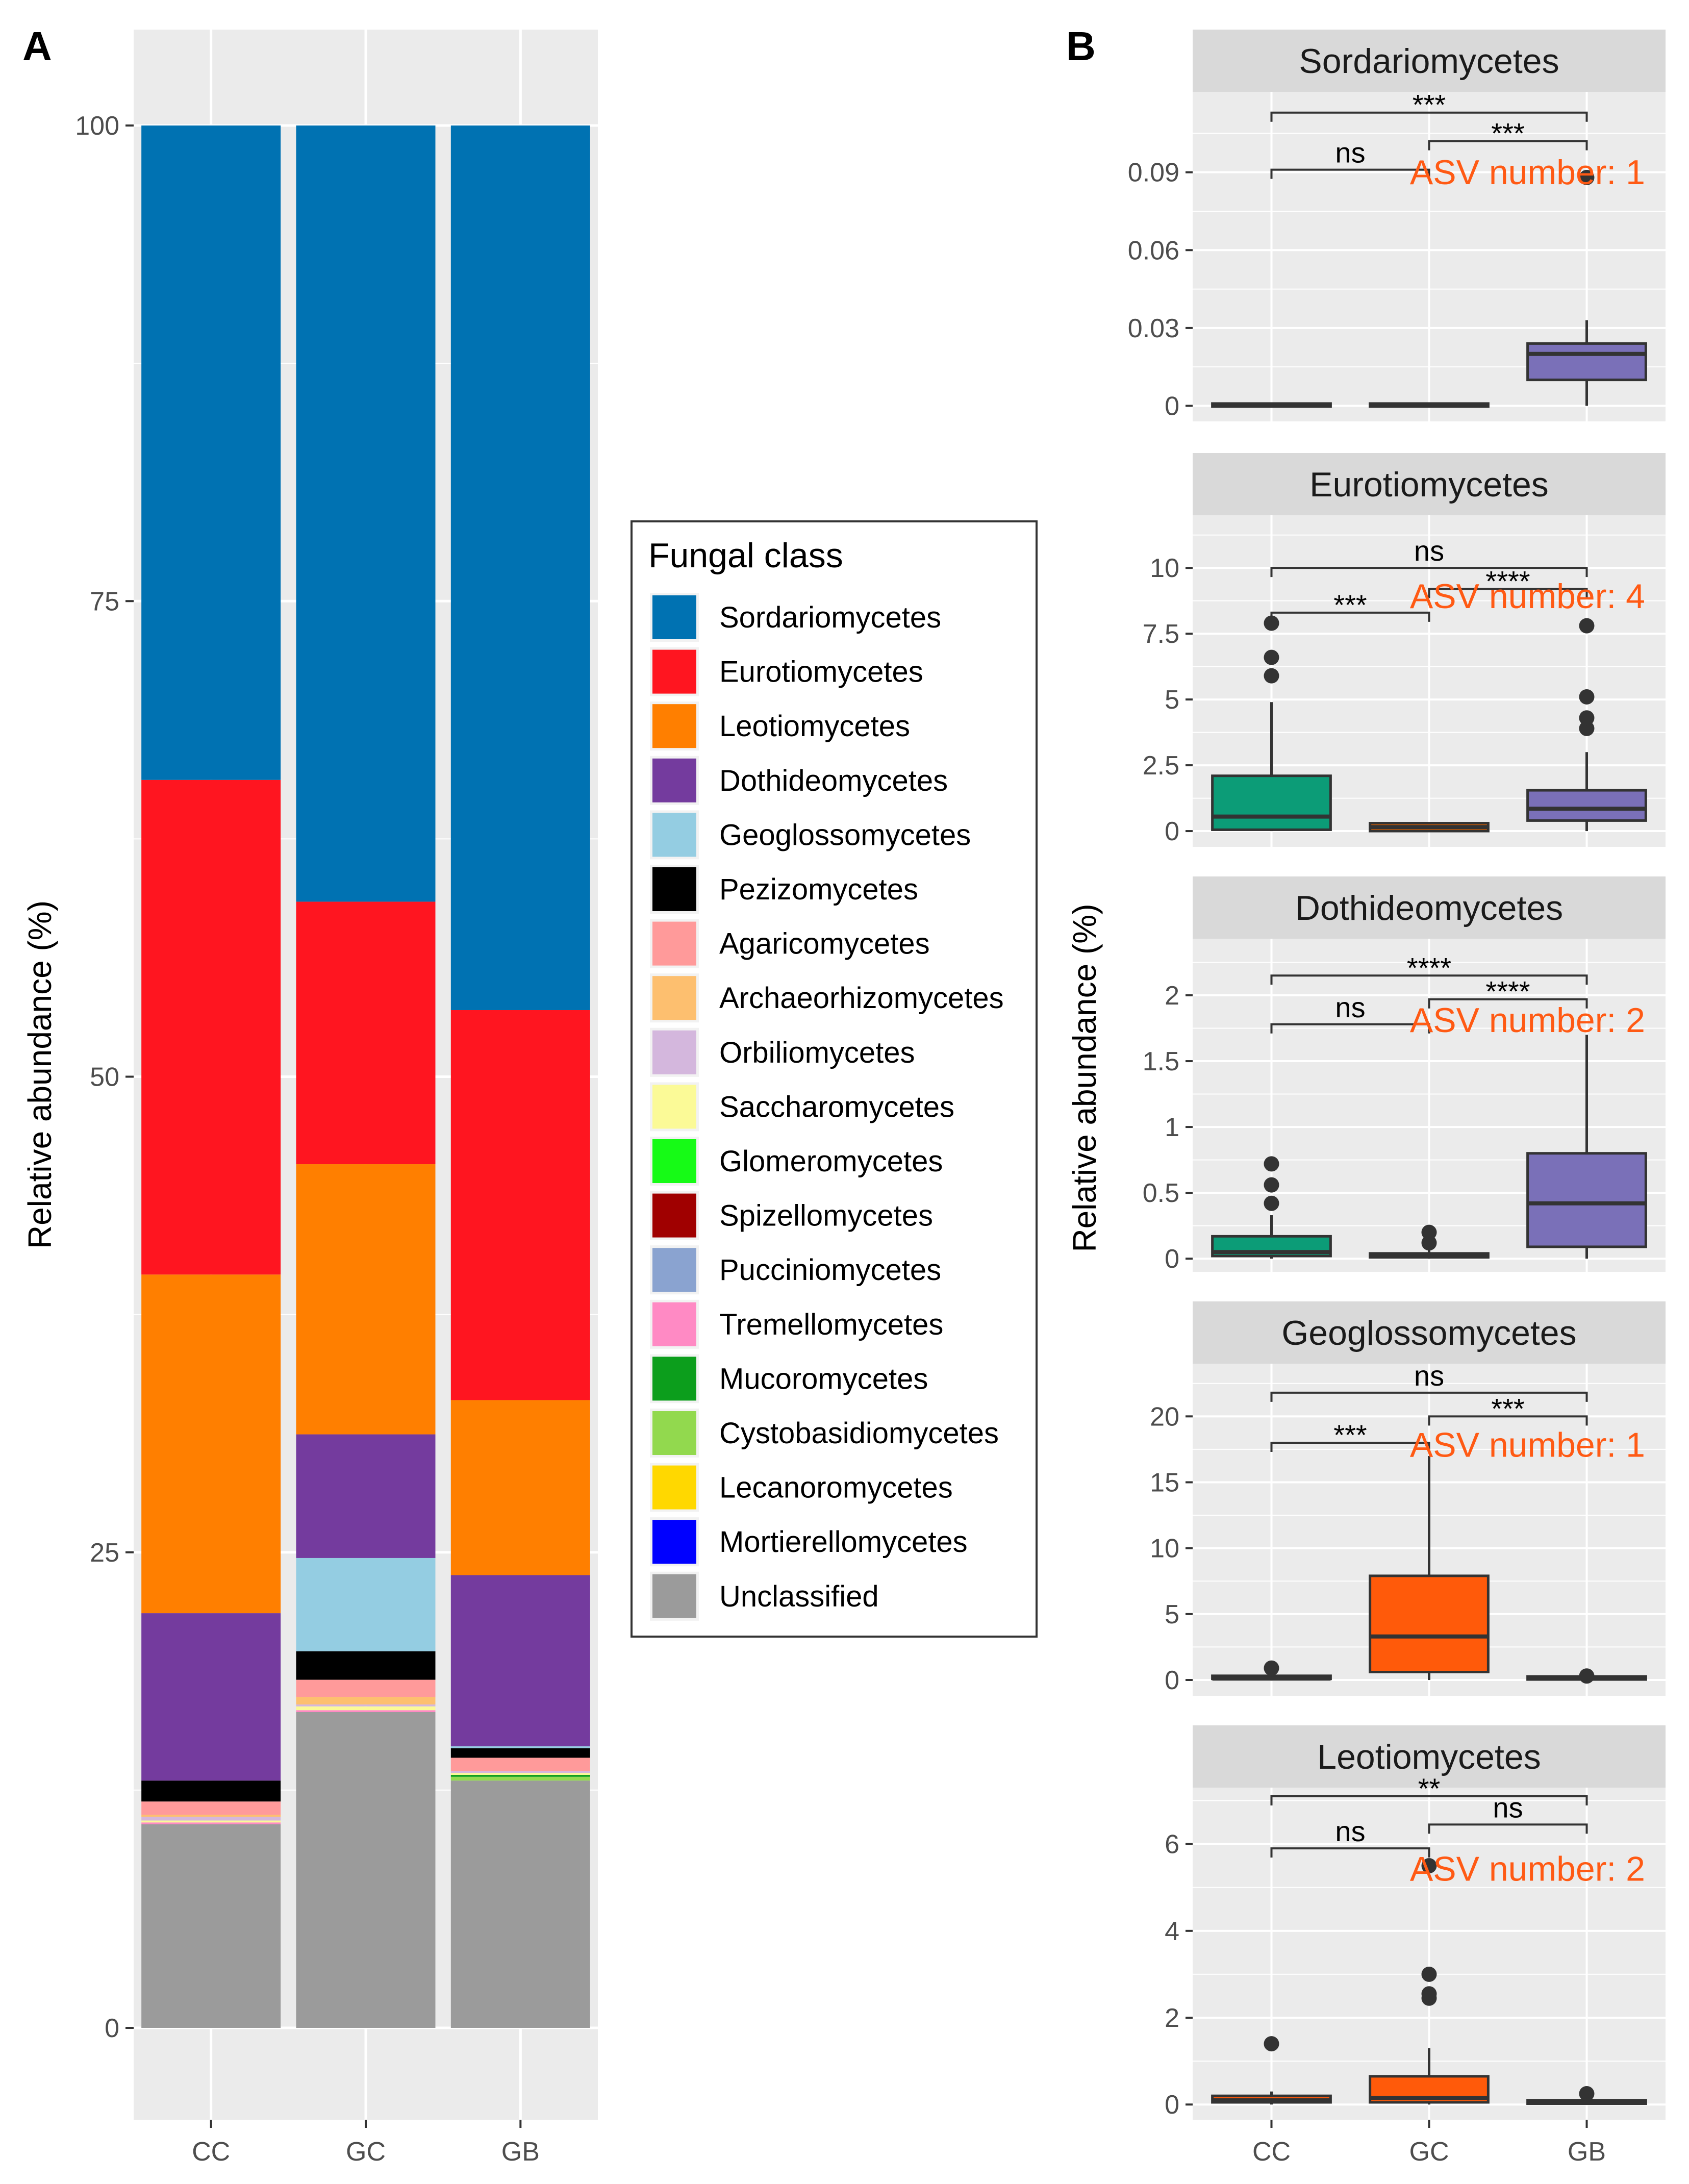 This screenshot has height=2184, width=1689. I want to click on legend-item-pezizomycetes: Pezizomycetes, so click(784, 889).